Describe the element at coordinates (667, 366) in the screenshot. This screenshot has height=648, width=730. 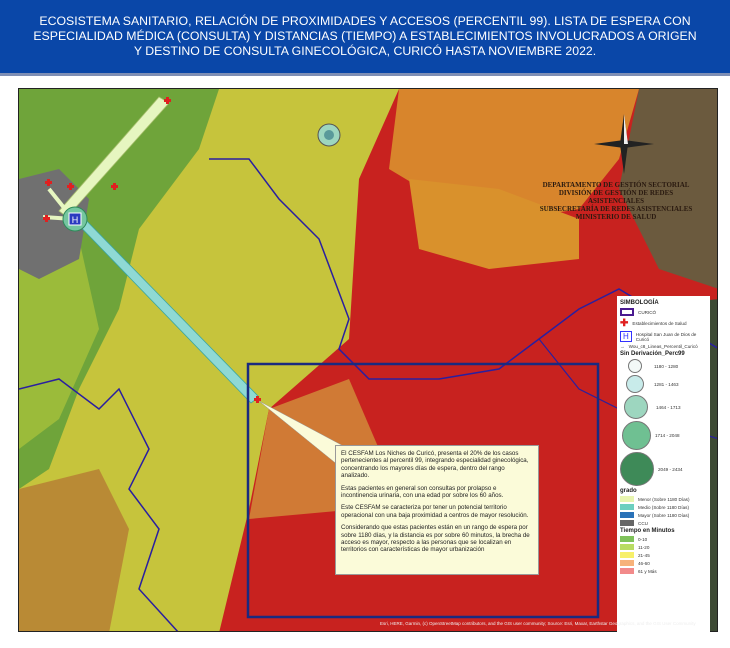
I see `legend-item: 1180 - 1280` at that location.